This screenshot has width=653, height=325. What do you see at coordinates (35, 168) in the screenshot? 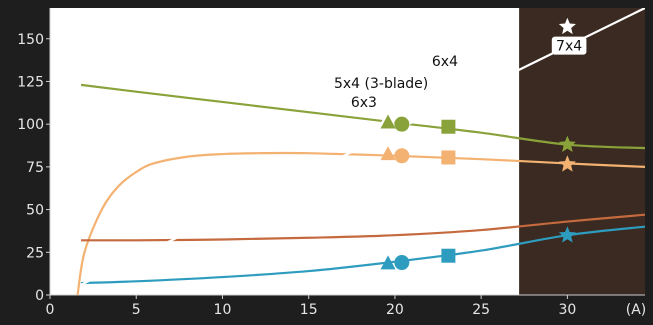
I see `y-tick-label: 75` at bounding box center [35, 168].